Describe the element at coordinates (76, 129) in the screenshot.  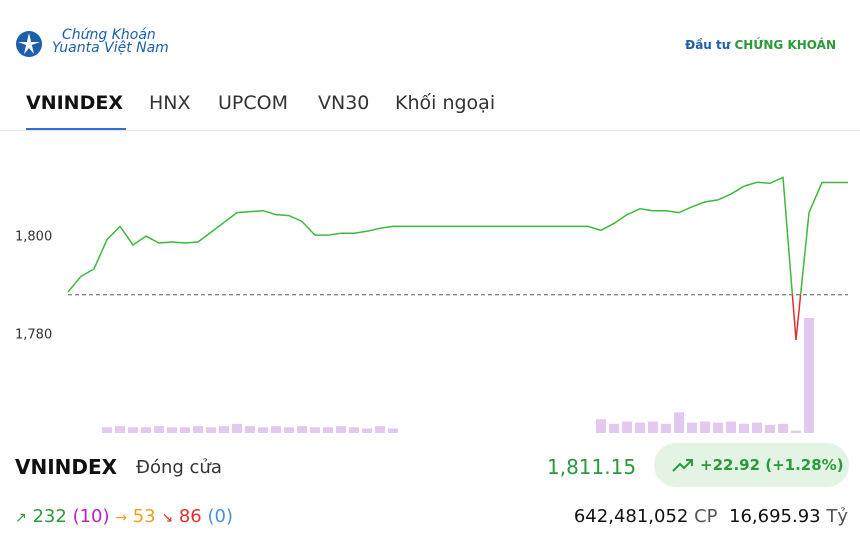
I see `tab-underline` at that location.